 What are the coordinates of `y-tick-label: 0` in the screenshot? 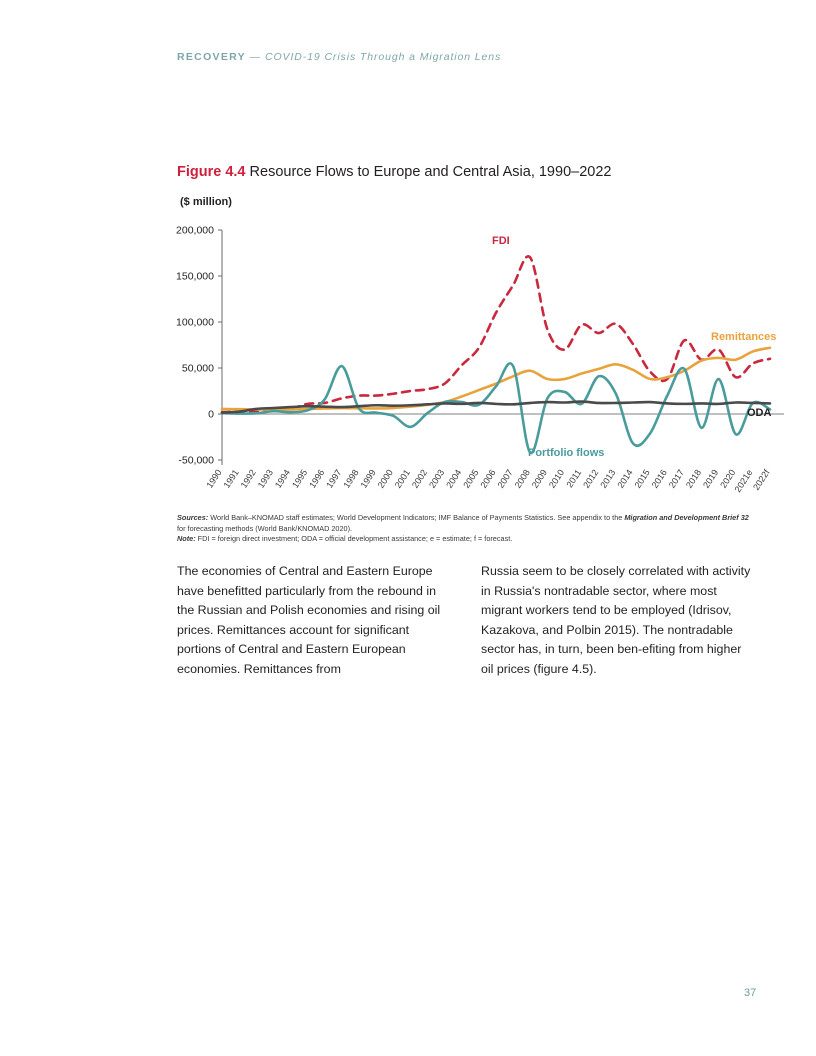 It's located at (211, 415).